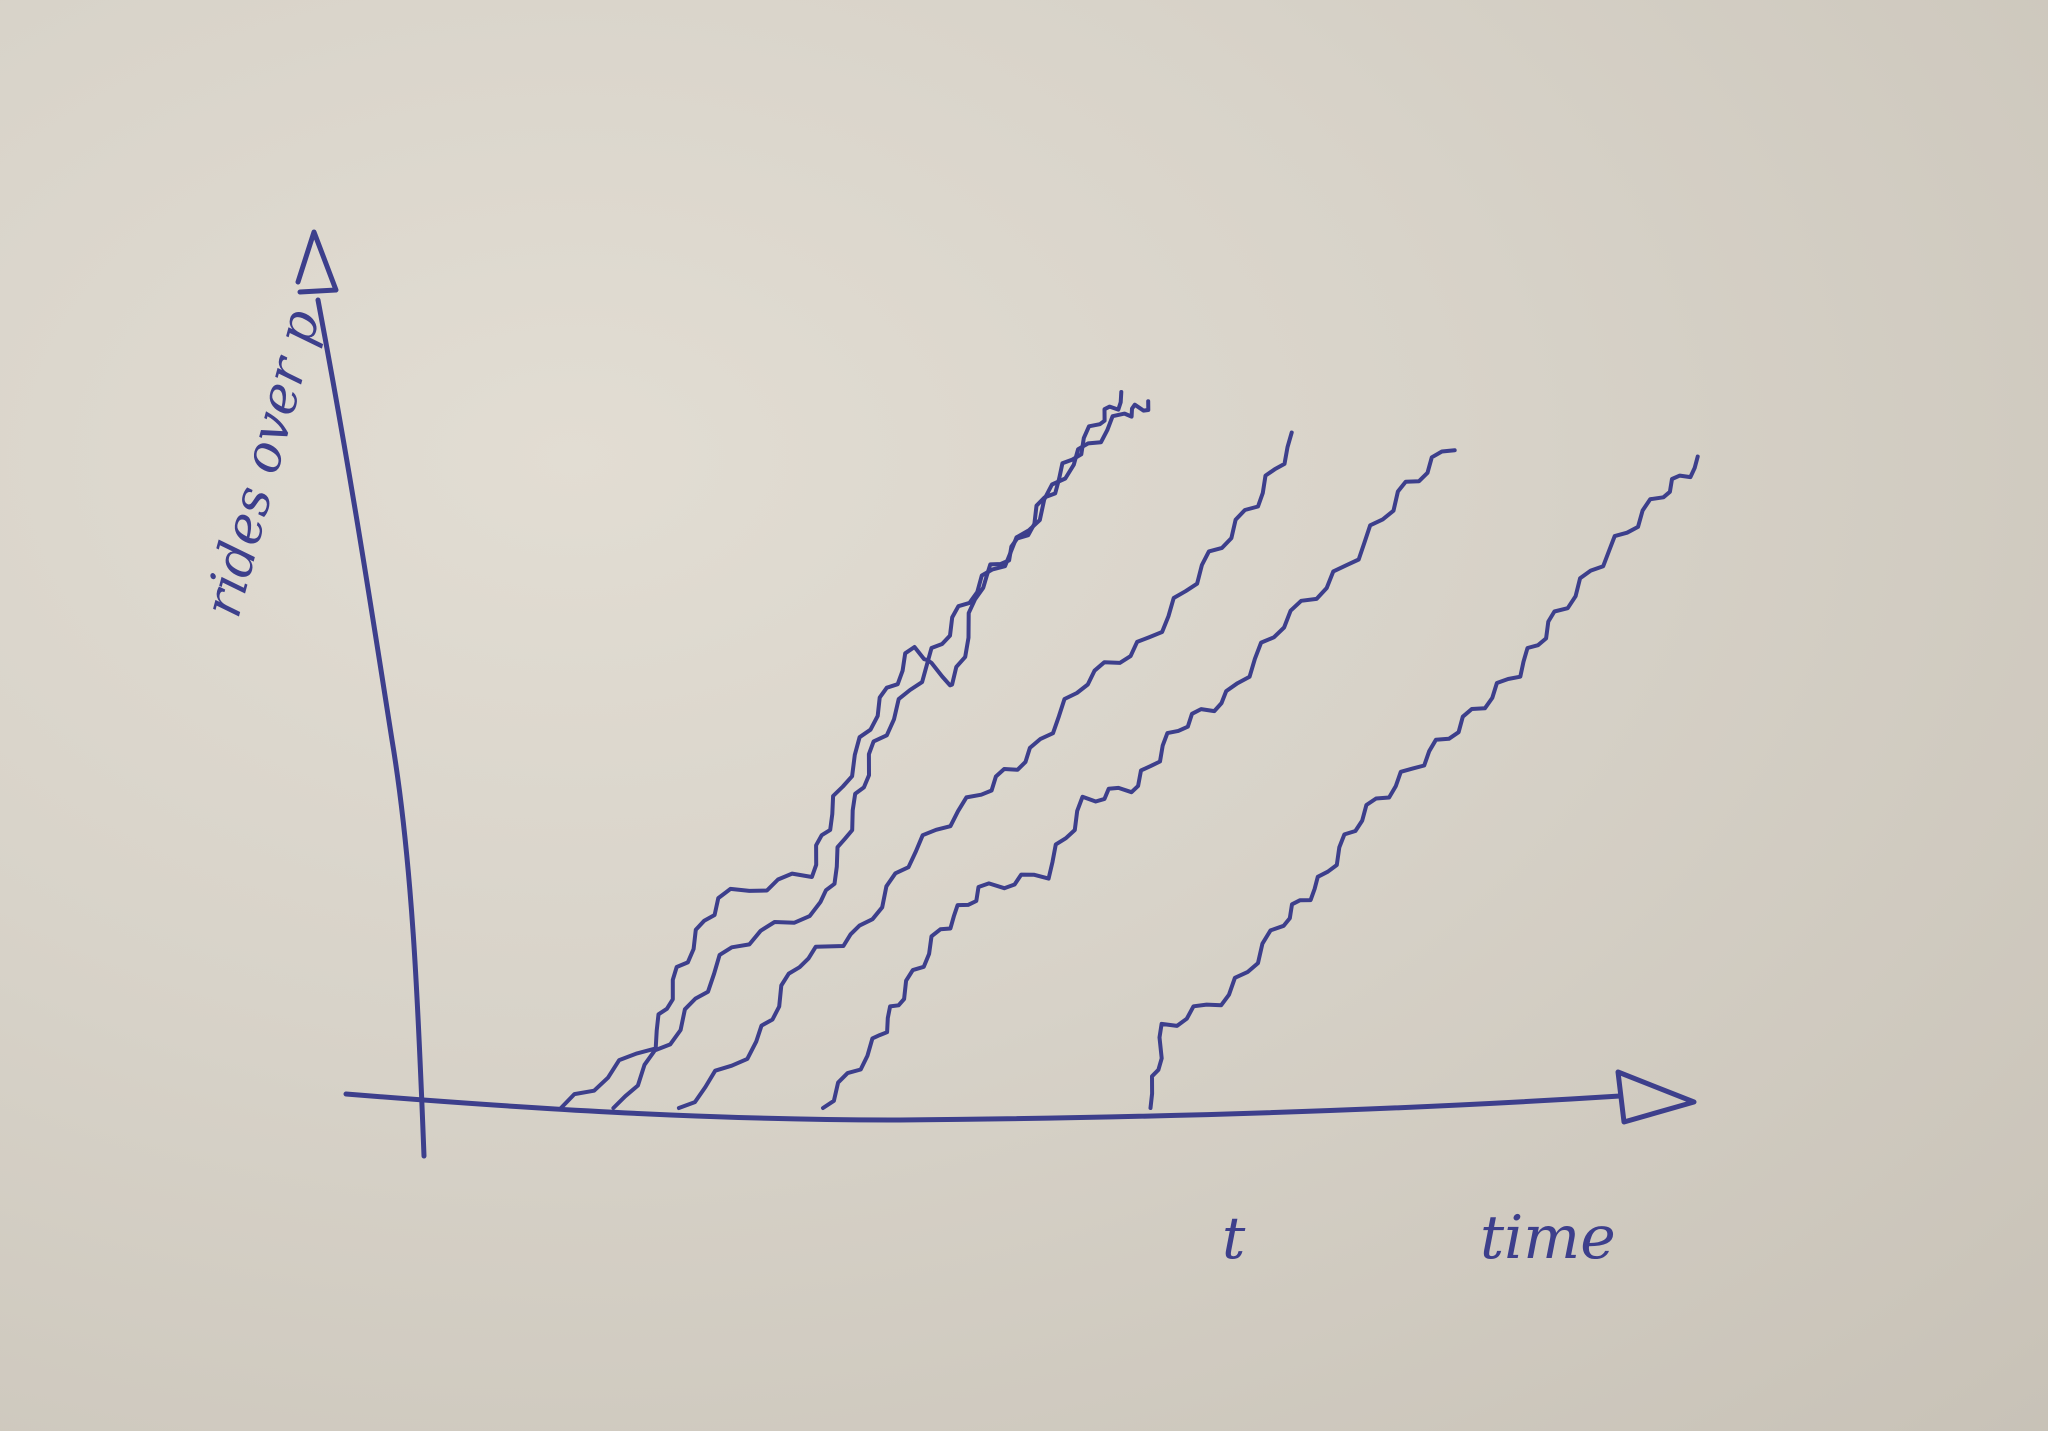 This screenshot has height=1431, width=2048. Describe the element at coordinates (317, 262) in the screenshot. I see `y-axis-arrowhead-icon` at that location.